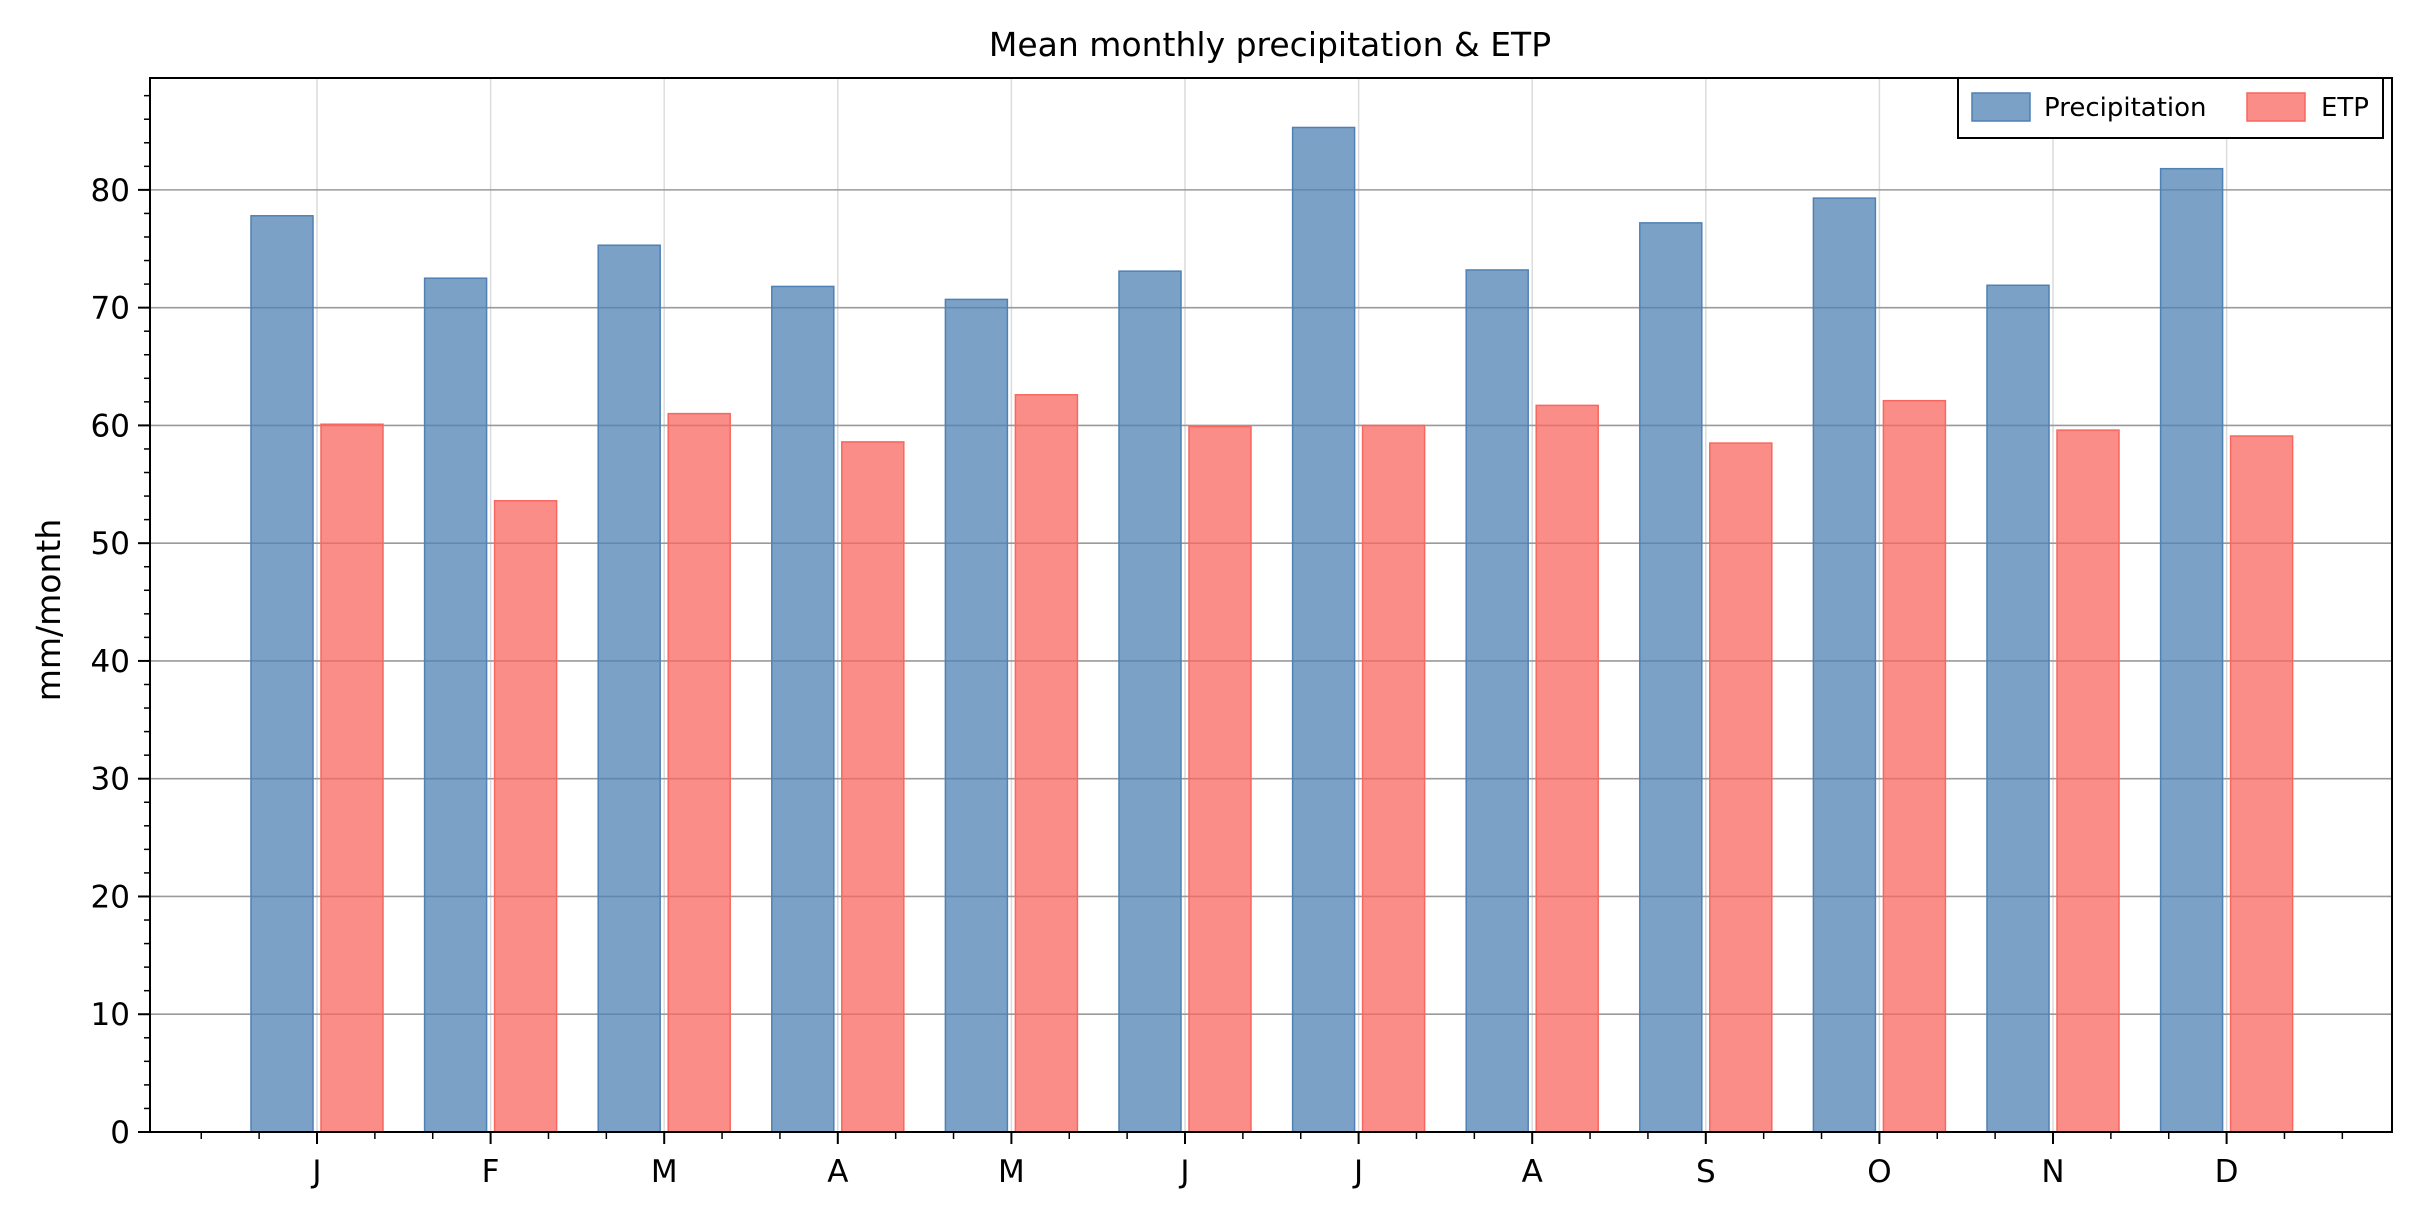 This screenshot has width=2422, height=1222. Describe the element at coordinates (110, 426) in the screenshot. I see `y-tick-label: 60` at that location.